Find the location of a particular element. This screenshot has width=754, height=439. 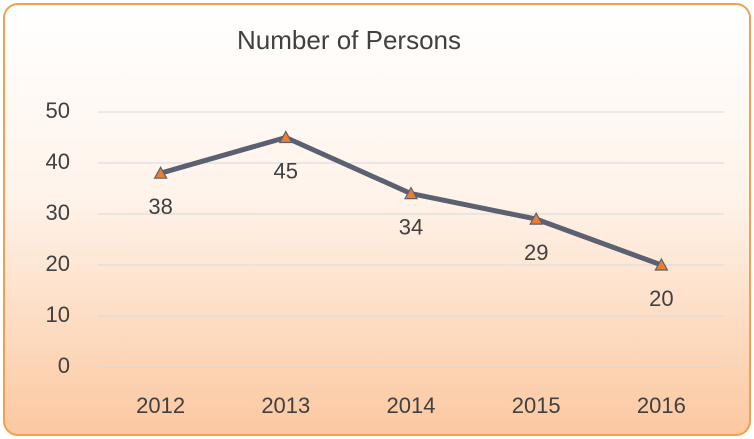

chart-title: Number of Persons is located at coordinates (349, 40).